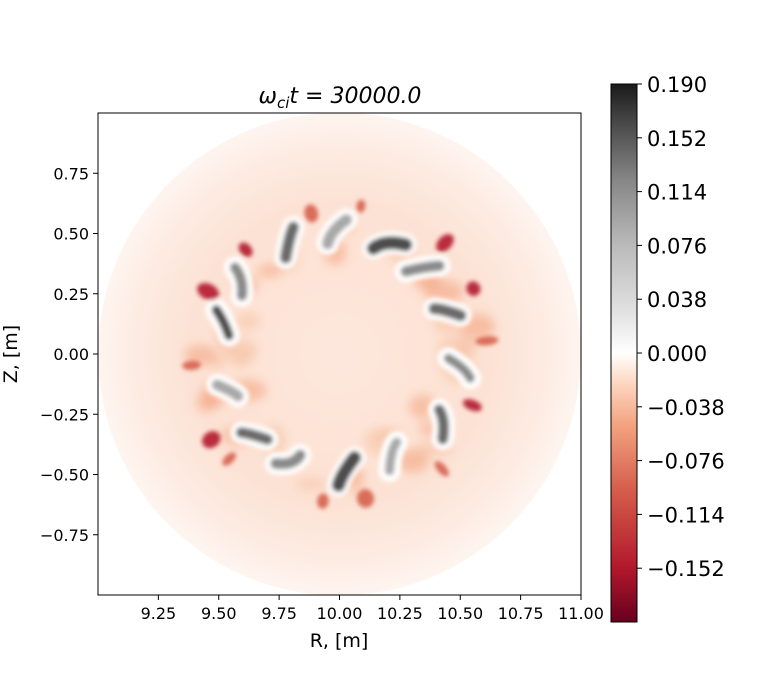  What do you see at coordinates (372, 609) in the screenshot?
I see `x-axis: 9.25 9.50 9.75 10.00 10.25 10.50 10.75 11.00` at bounding box center [372, 609].